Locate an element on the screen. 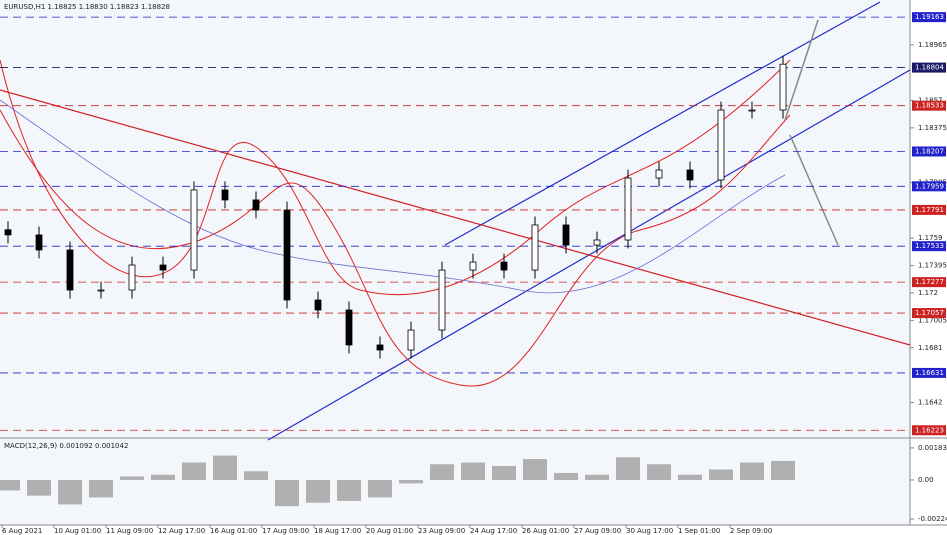 The image size is (947, 535). x-tick-label: 16 Aug 01:00 is located at coordinates (233, 531).